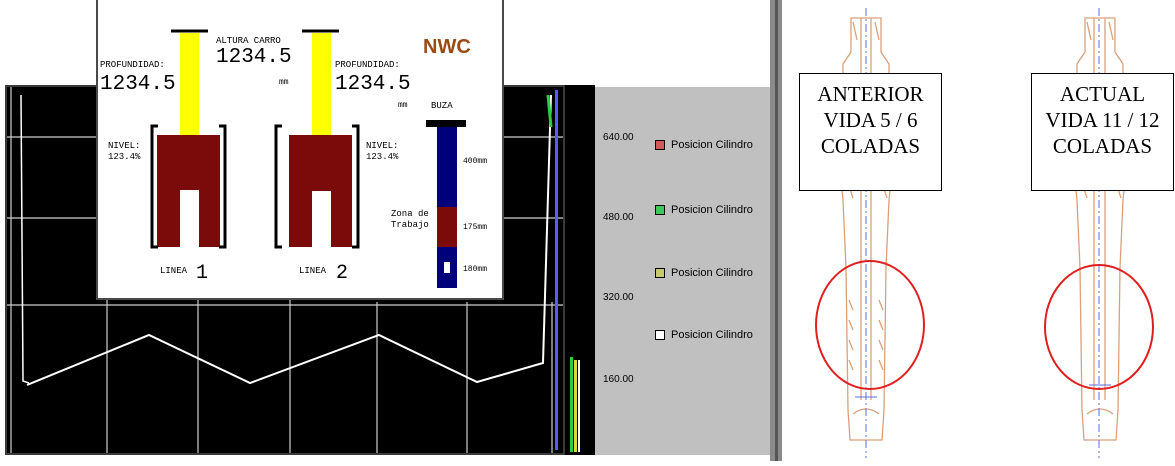 Image resolution: width=1175 pixels, height=466 pixels. What do you see at coordinates (342, 273) in the screenshot?
I see `line2-number: 2` at bounding box center [342, 273].